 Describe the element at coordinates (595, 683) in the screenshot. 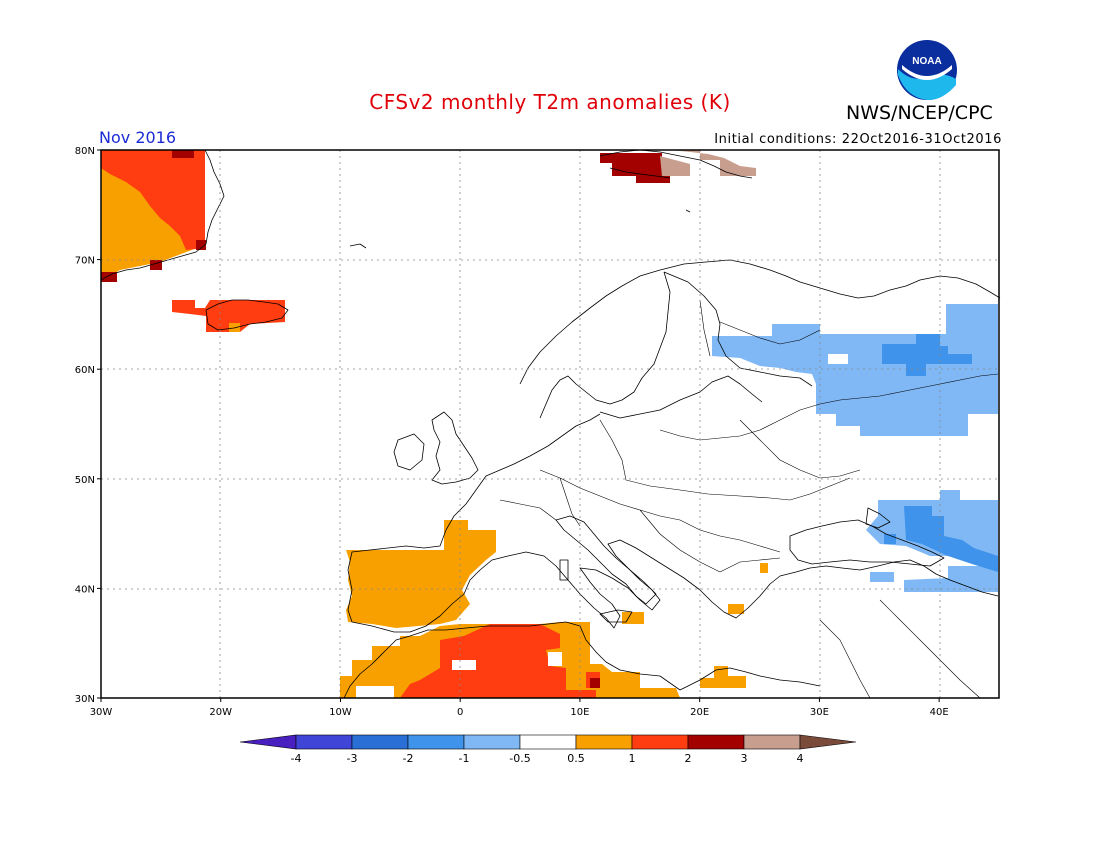

I see `north-africa-max-cell` at that location.